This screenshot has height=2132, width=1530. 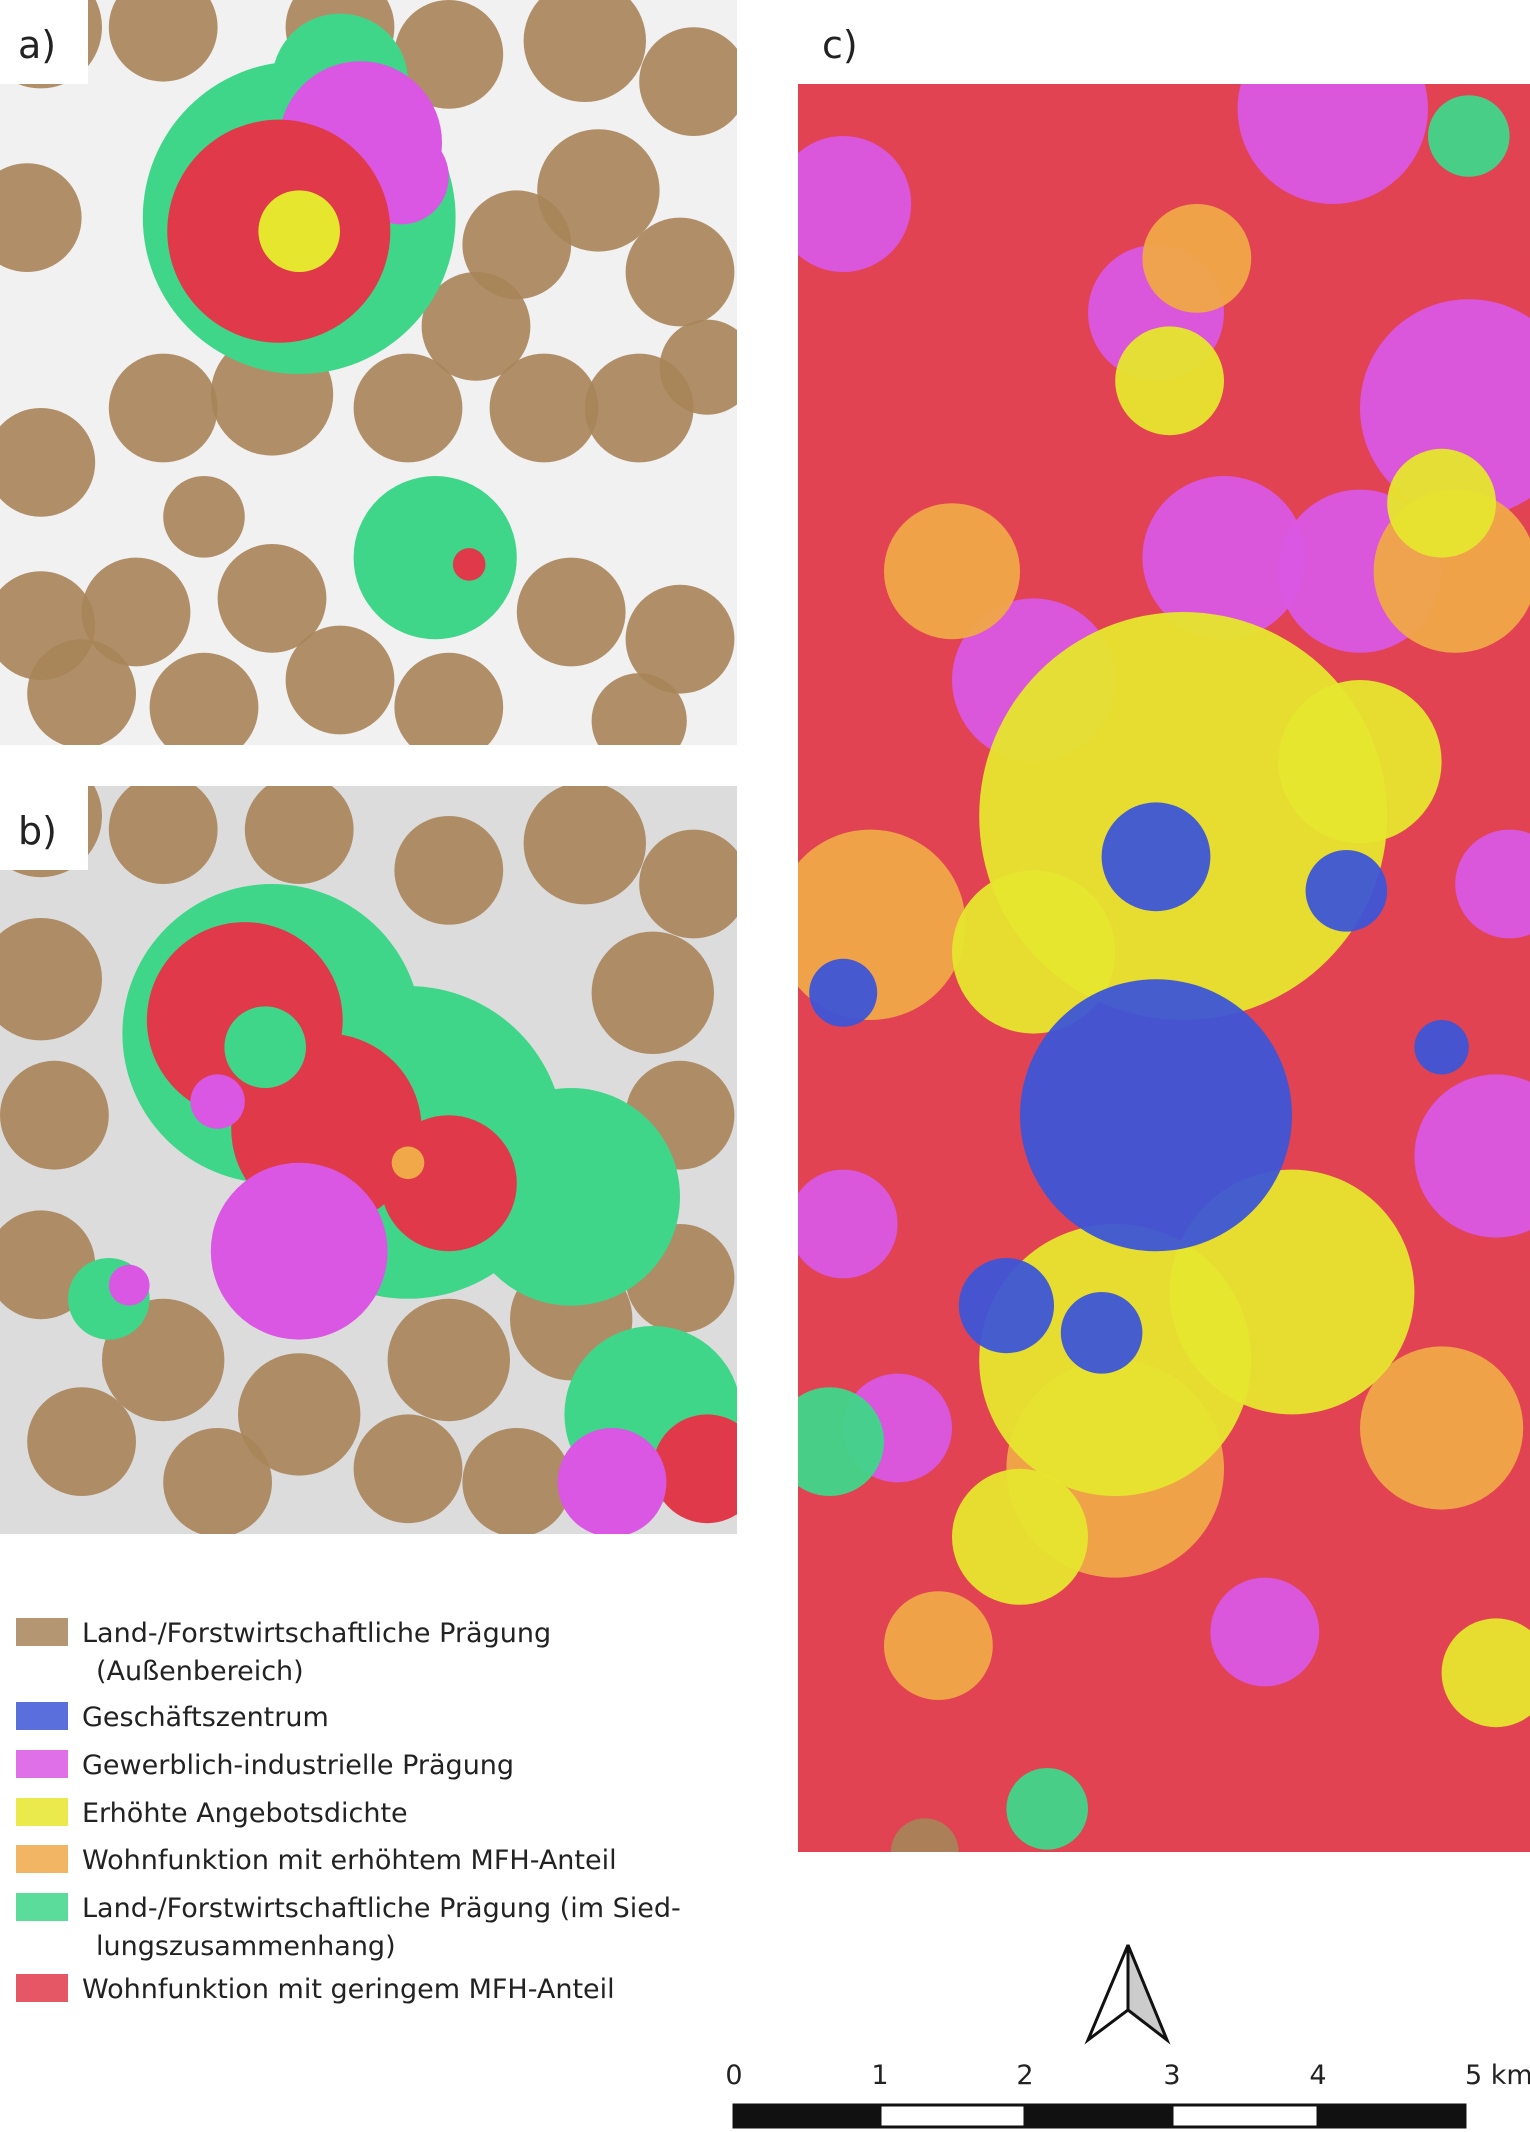 What do you see at coordinates (37, 831) in the screenshot?
I see `panel-label: b)` at bounding box center [37, 831].